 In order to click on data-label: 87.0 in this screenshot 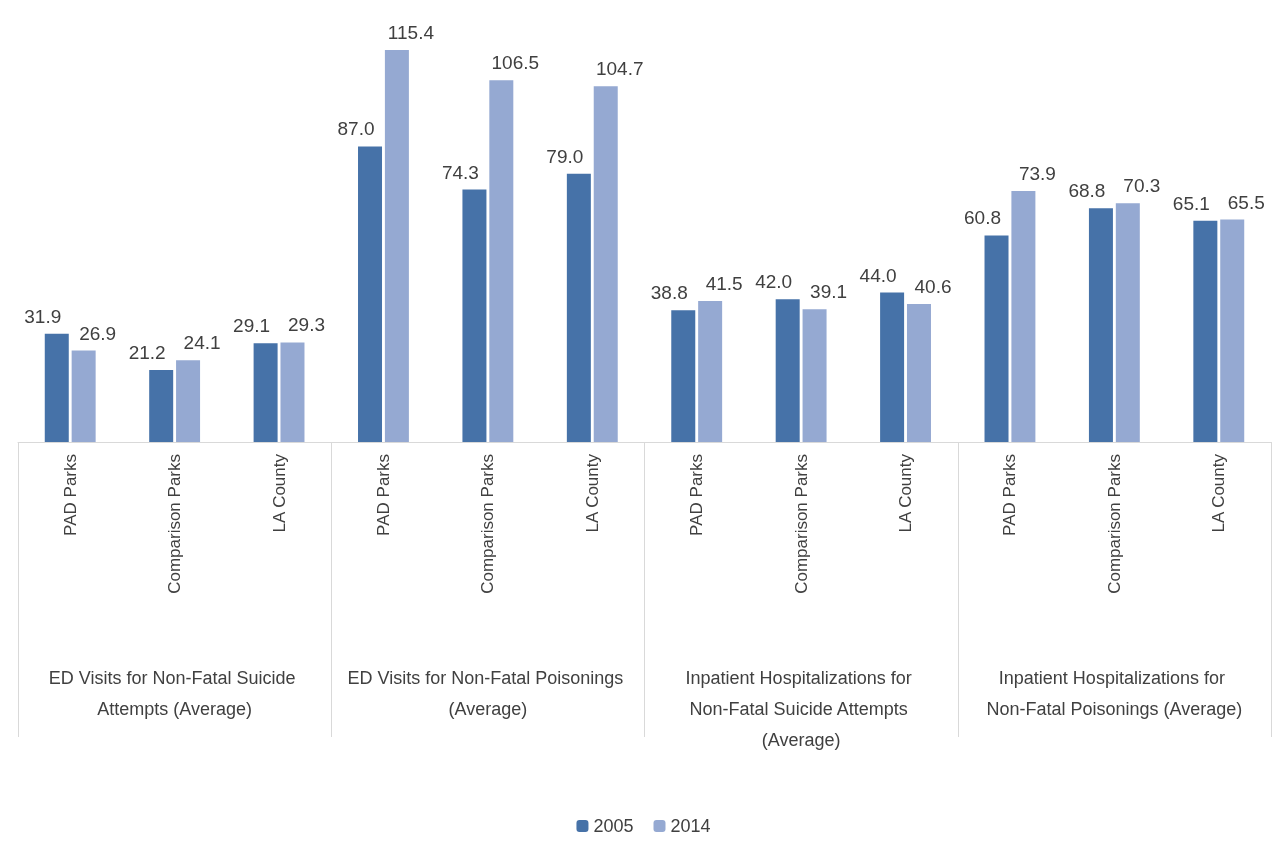, I will do `click(356, 129)`.